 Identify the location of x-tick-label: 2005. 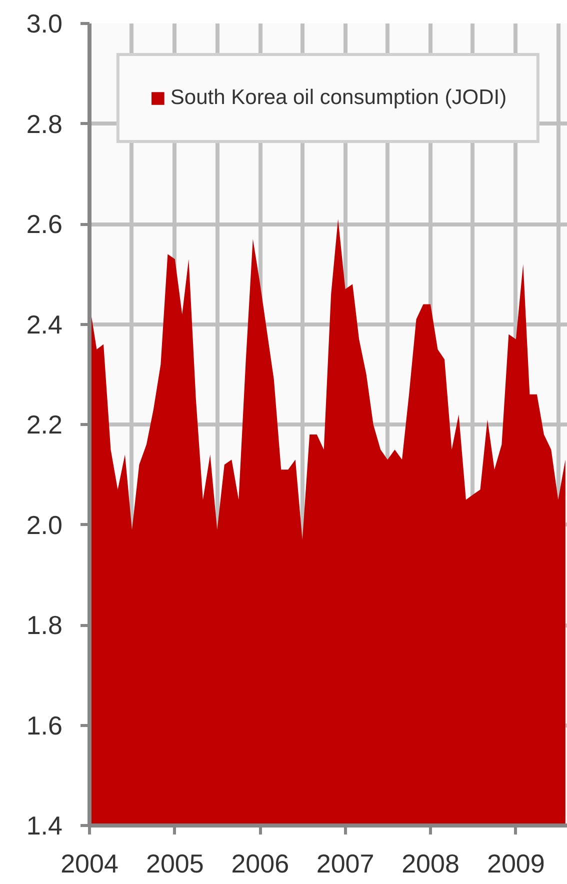
(175, 863).